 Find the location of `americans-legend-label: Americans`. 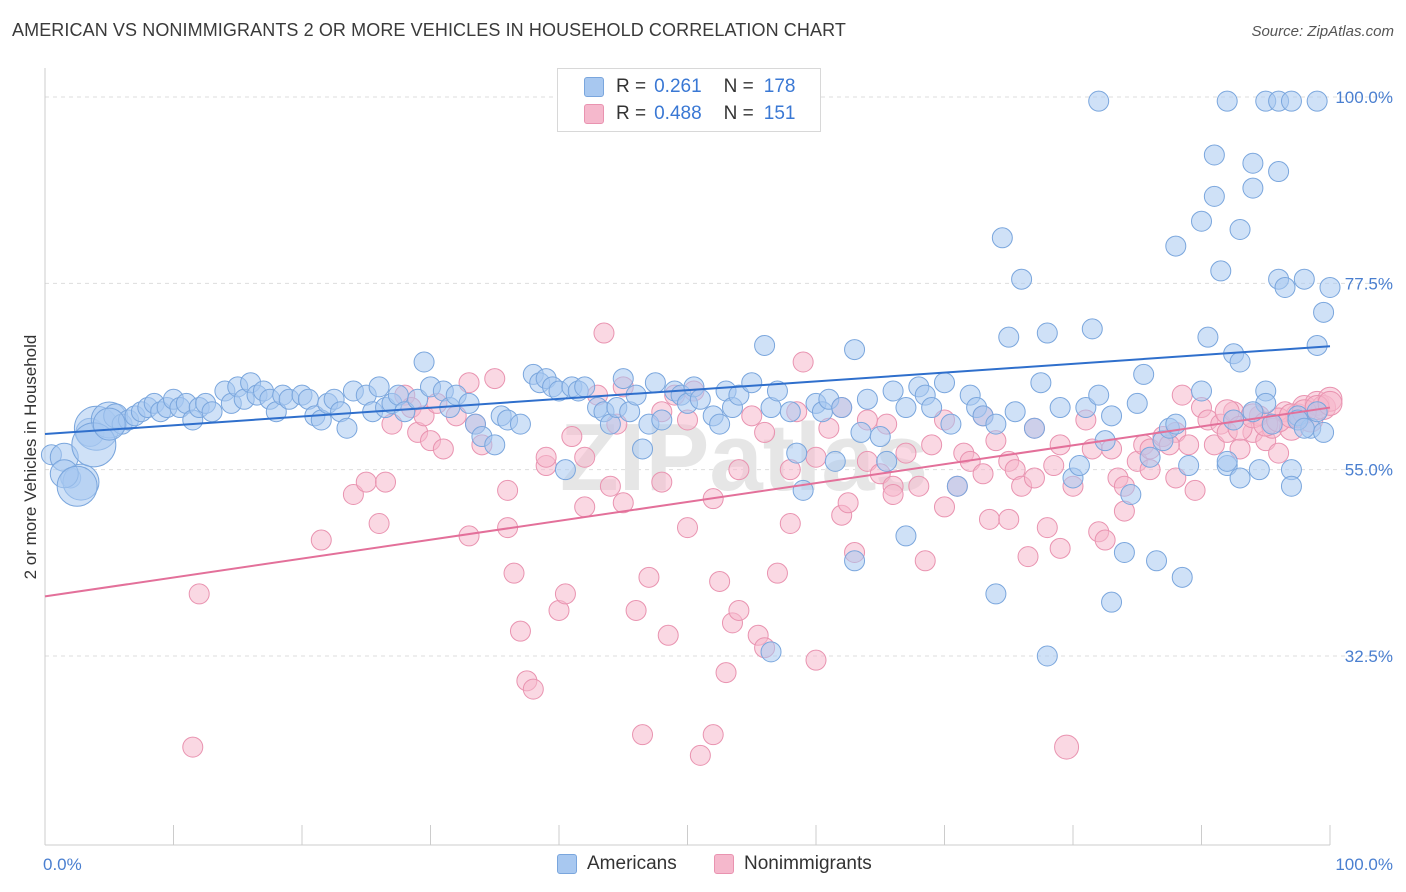

americans-legend-label: Americans is located at coordinates (632, 863).